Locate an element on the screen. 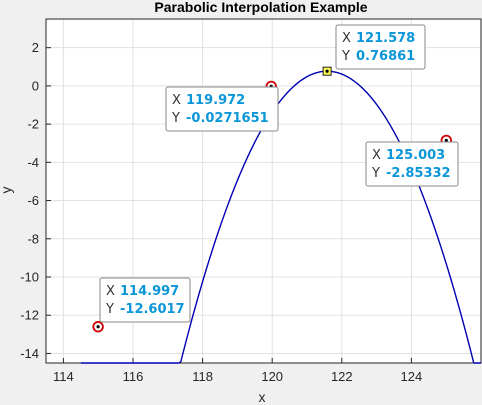 Image resolution: width=482 pixels, height=405 pixels. data-point-circle is located at coordinates (98, 327).